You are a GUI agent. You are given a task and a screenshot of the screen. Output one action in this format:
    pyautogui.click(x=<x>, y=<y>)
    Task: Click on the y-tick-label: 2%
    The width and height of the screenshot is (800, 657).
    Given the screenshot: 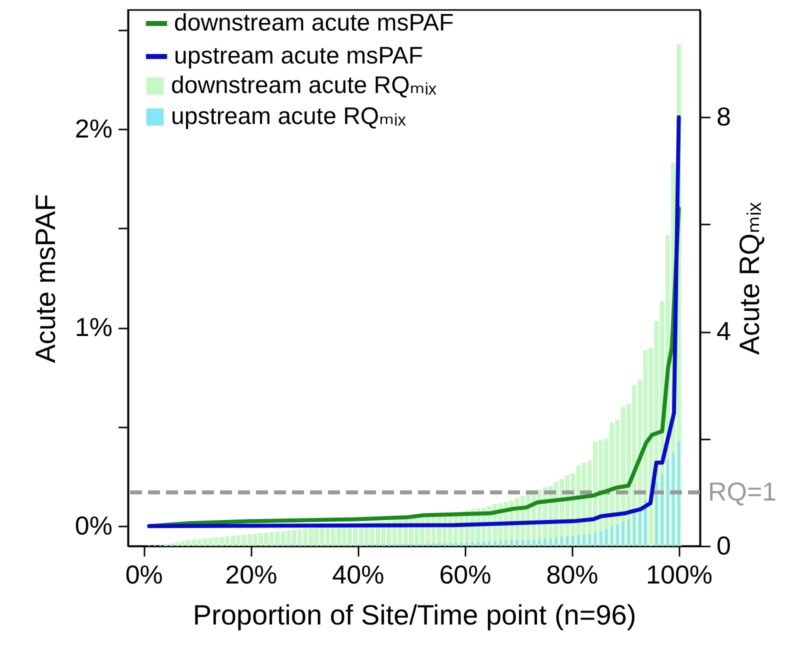 What is the action you would take?
    pyautogui.click(x=93, y=129)
    